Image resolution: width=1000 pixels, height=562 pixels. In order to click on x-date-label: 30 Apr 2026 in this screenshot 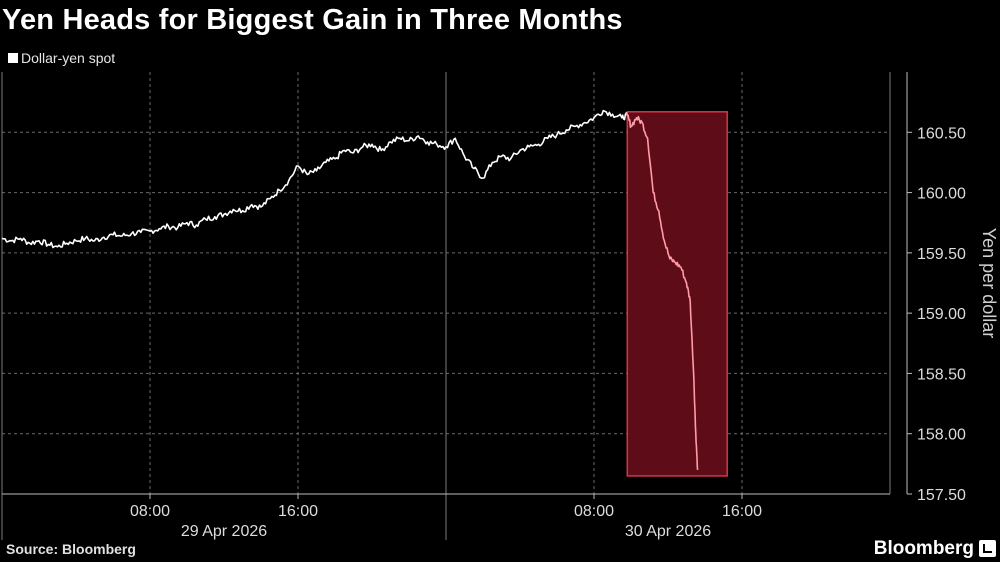, I will do `click(668, 531)`.